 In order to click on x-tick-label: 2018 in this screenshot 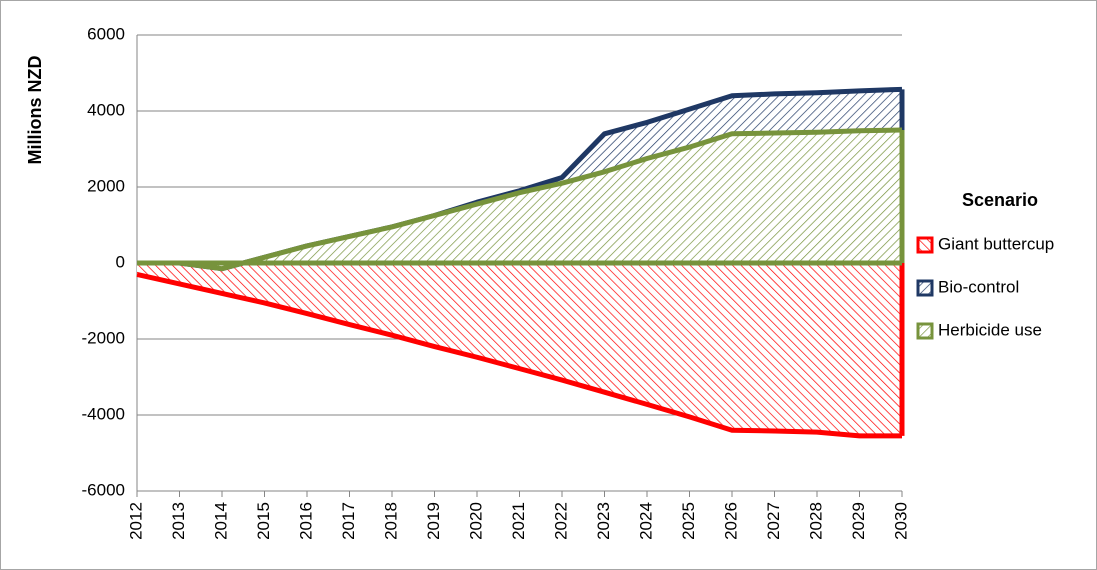, I will do `click(390, 521)`.